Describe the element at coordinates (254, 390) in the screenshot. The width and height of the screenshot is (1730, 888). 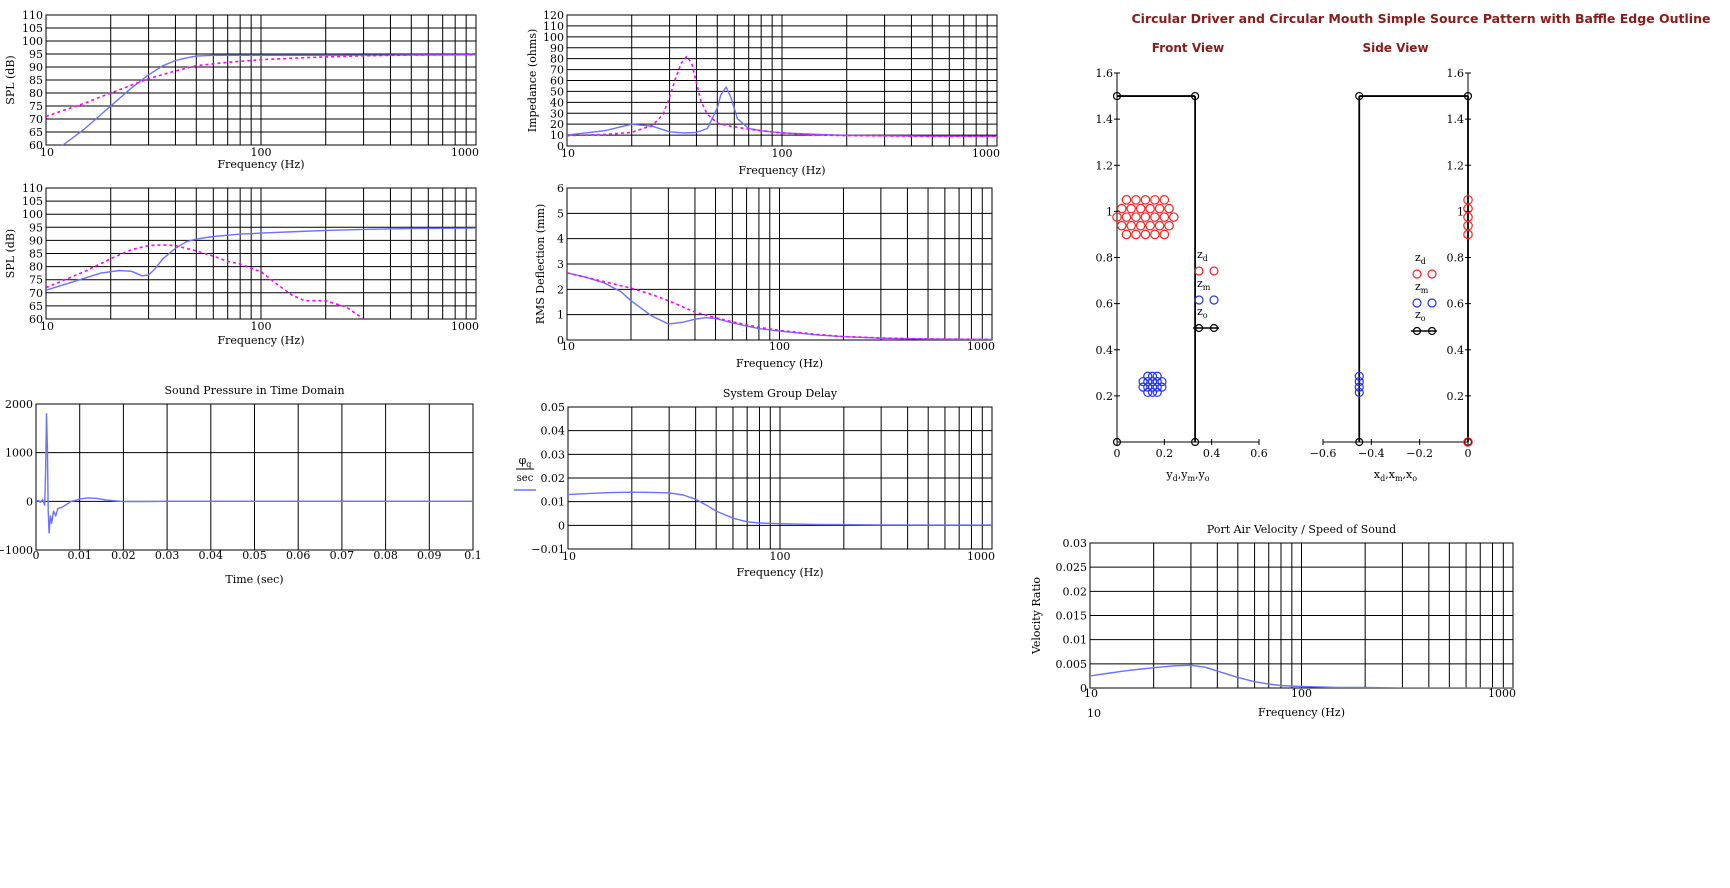
I see `chart-title: Sound Pressure in Time Domain` at that location.